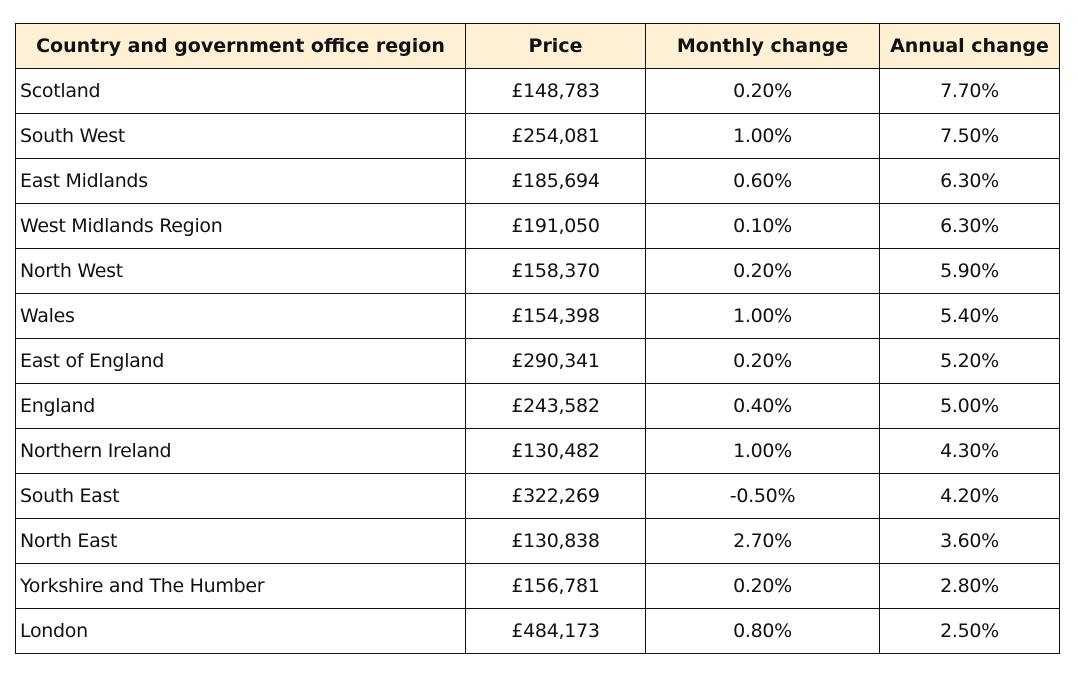  I want to click on table-row: South West £254,081 1.00% 7.50%, so click(537, 136).